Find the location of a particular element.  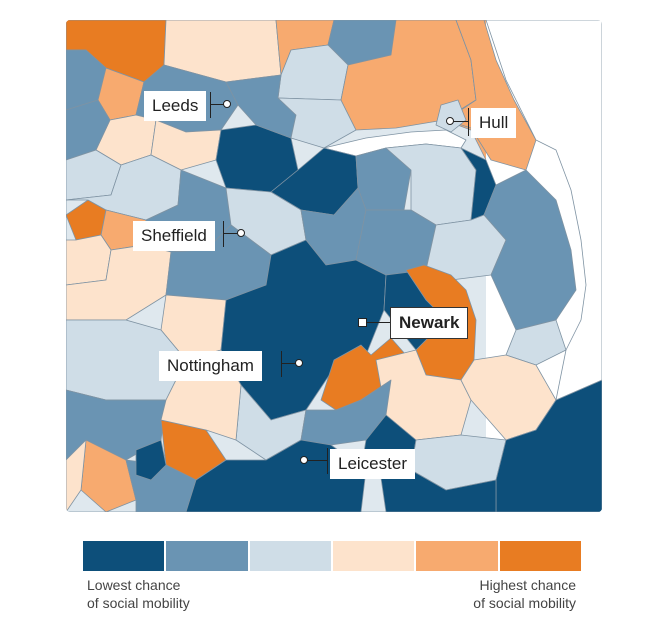

city-label-leicester: Leicester is located at coordinates (372, 464).